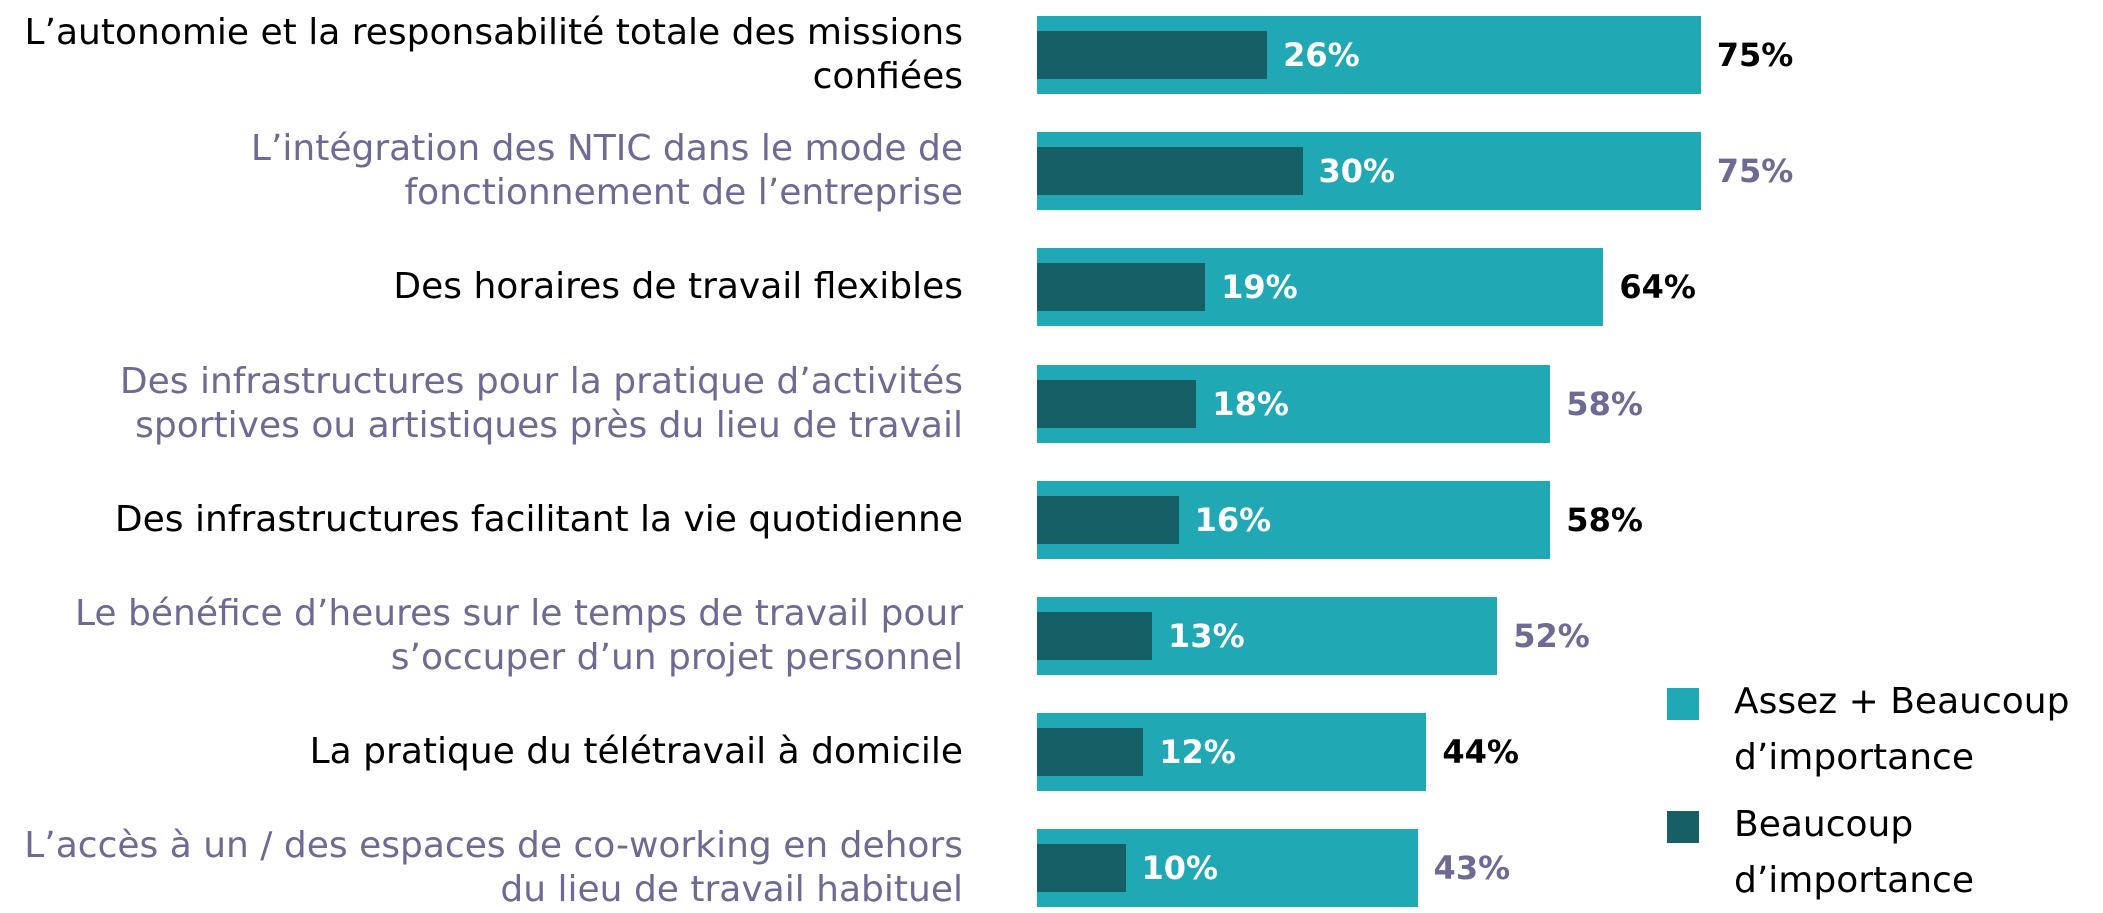 The image size is (2103, 913). What do you see at coordinates (1197, 752) in the screenshot?
I see `value-label: 12%` at bounding box center [1197, 752].